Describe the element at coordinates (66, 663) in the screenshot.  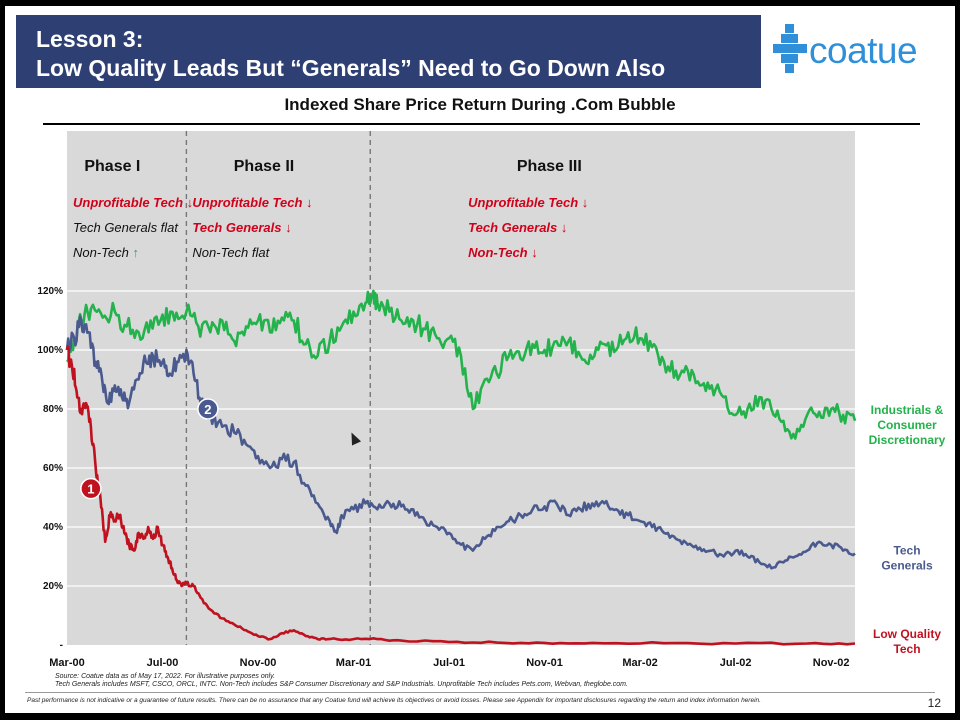
I see `x-tick-label: Mar-00` at that location.